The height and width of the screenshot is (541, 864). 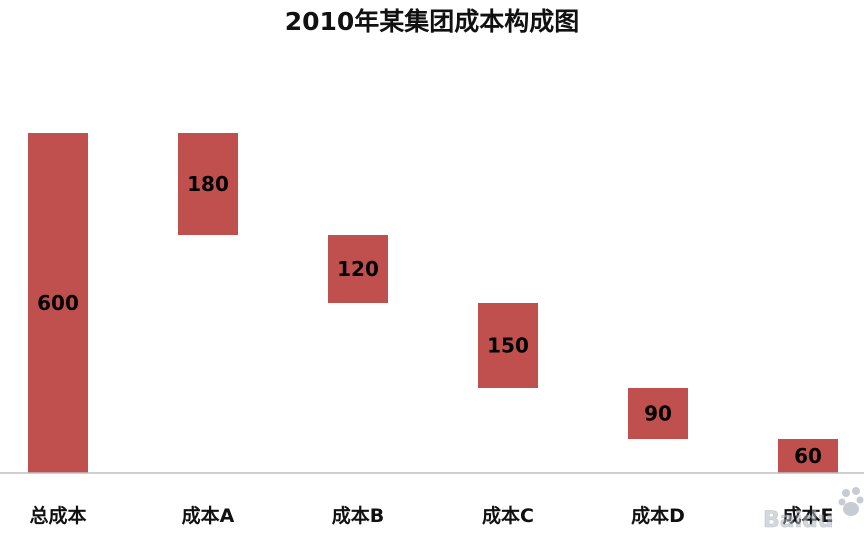 I want to click on bar-value-label-2: 120, so click(x=358, y=269).